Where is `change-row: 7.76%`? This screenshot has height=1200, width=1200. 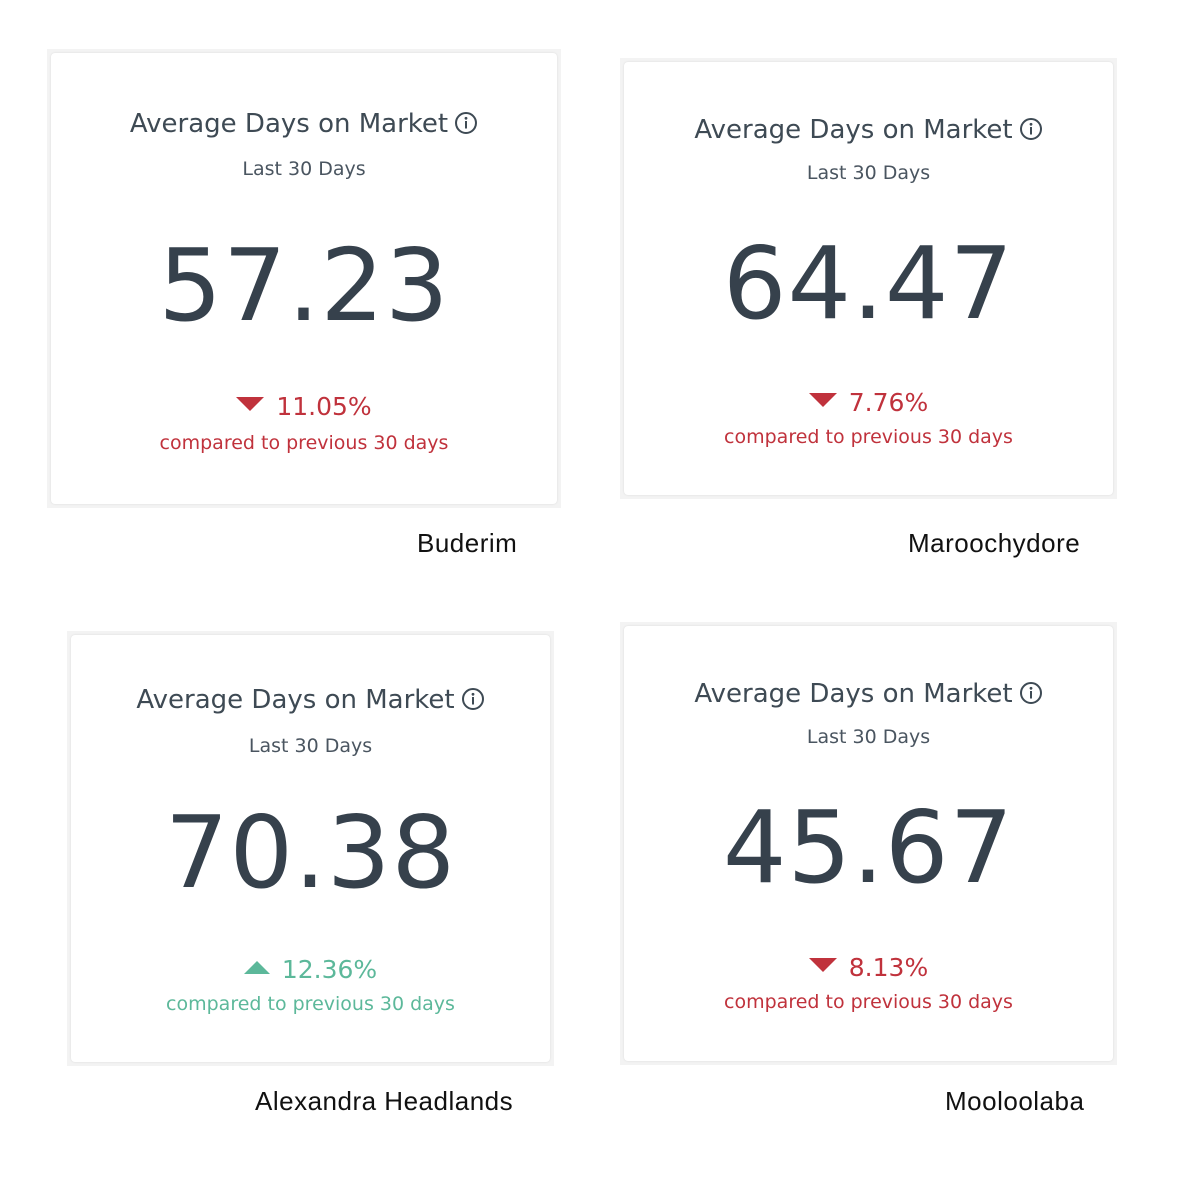
change-row: 7.76% is located at coordinates (868, 402).